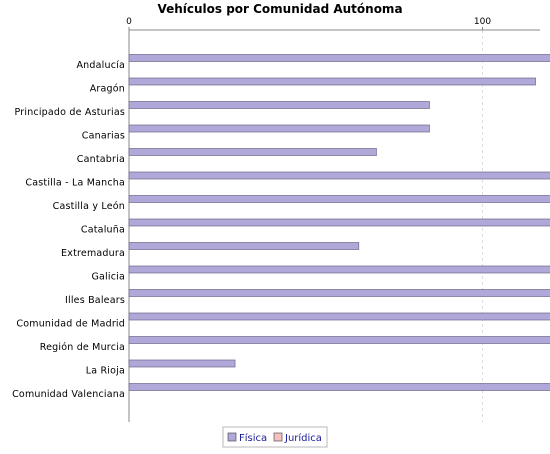  Describe the element at coordinates (279, 9) in the screenshot. I see `chart-title: Vehículos por Comunidad Autónoma` at that location.